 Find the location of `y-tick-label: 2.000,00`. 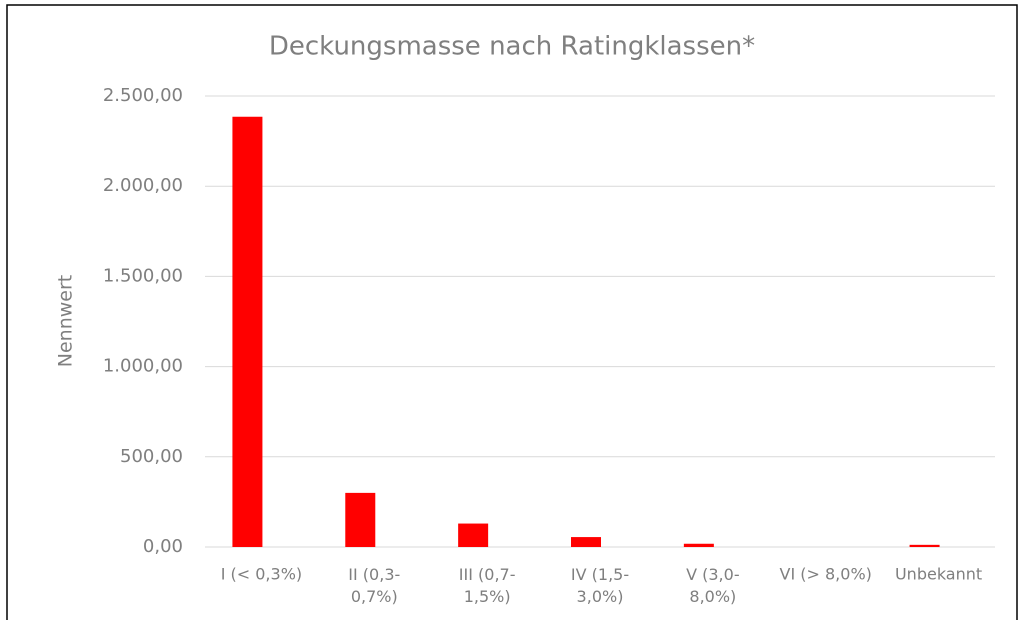

y-tick-label: 2.000,00 is located at coordinates (143, 185).